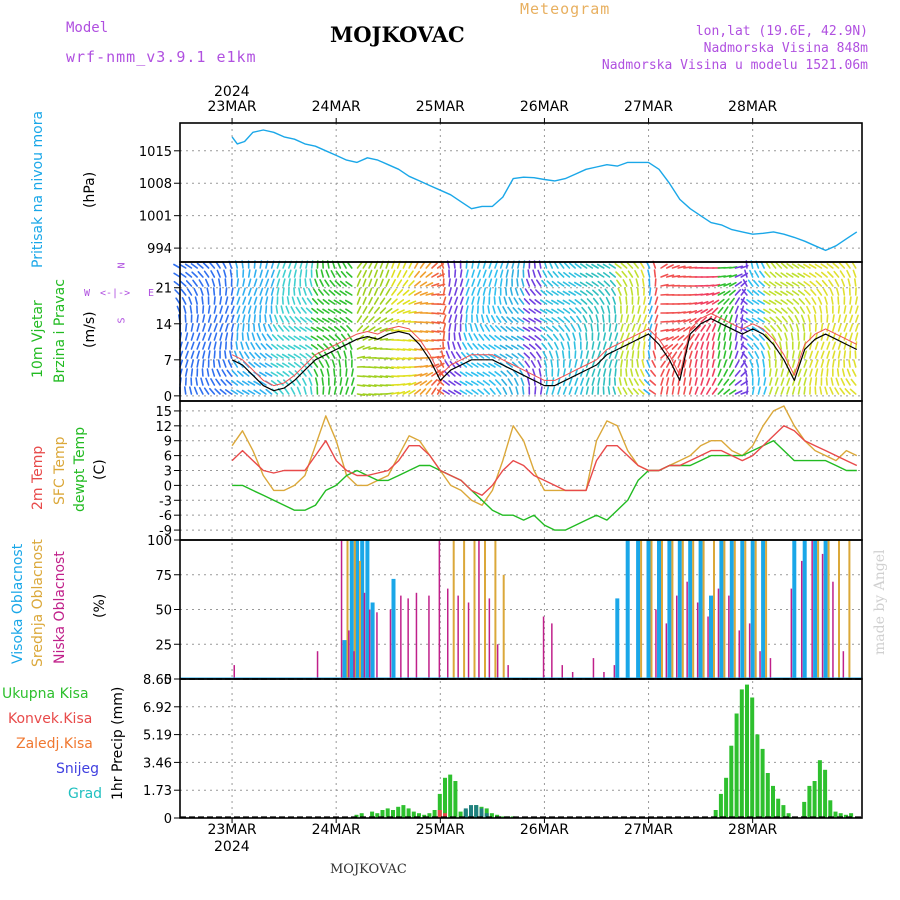 The image size is (900, 900). Describe the element at coordinates (60, 607) in the screenshot. I see `low-cloud-ylabel: Niska Oblacnost` at that location.